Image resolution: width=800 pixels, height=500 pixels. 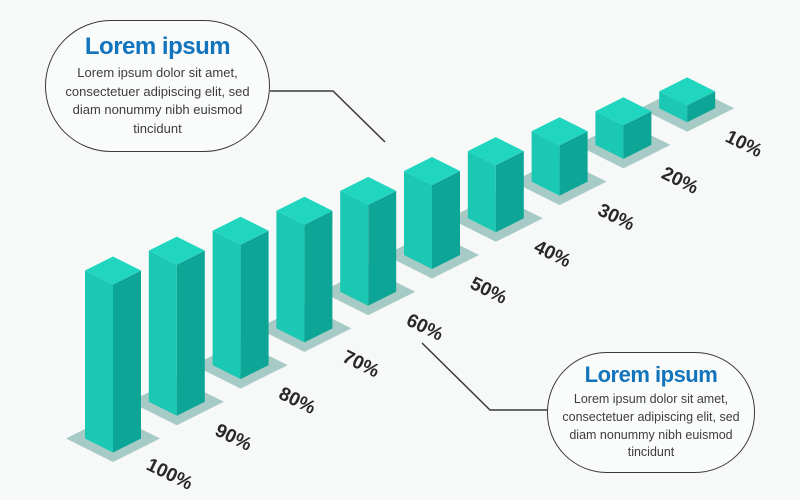 I want to click on bar-value-label: 10%, so click(x=743, y=144).